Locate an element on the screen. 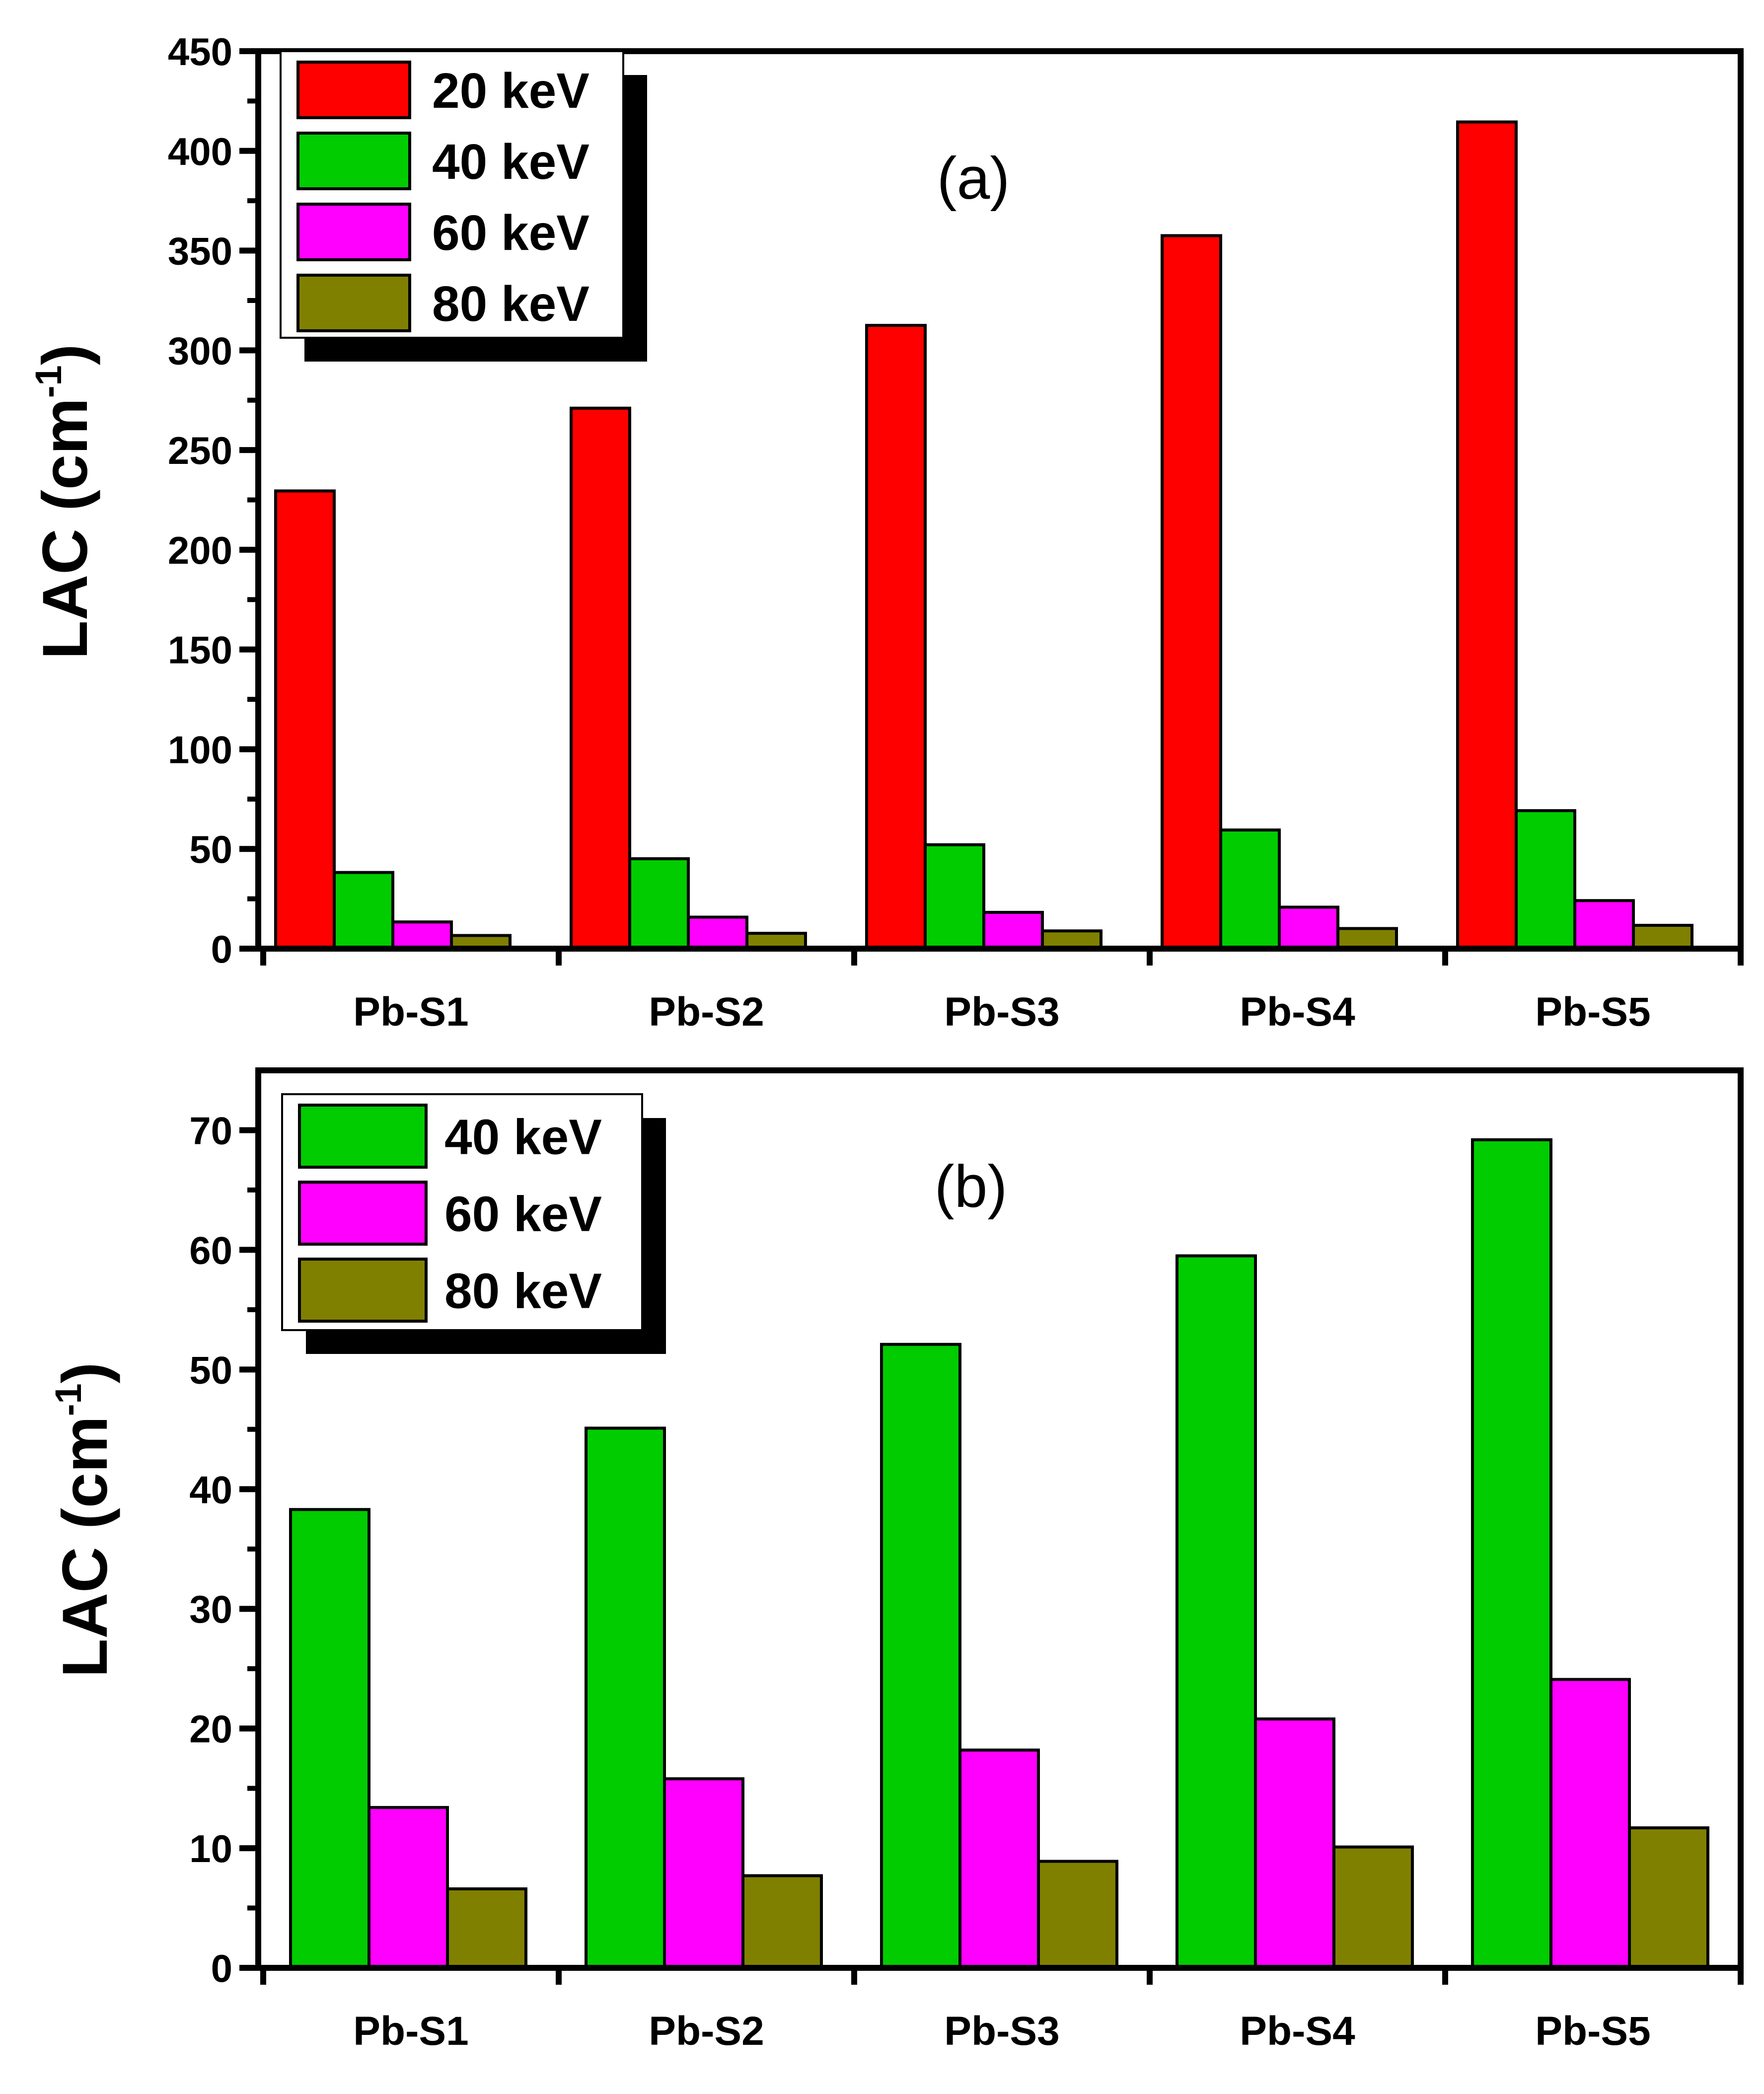 The height and width of the screenshot is (2094, 1764). y-axis-label-a-sup: -1 is located at coordinates (48, 381).